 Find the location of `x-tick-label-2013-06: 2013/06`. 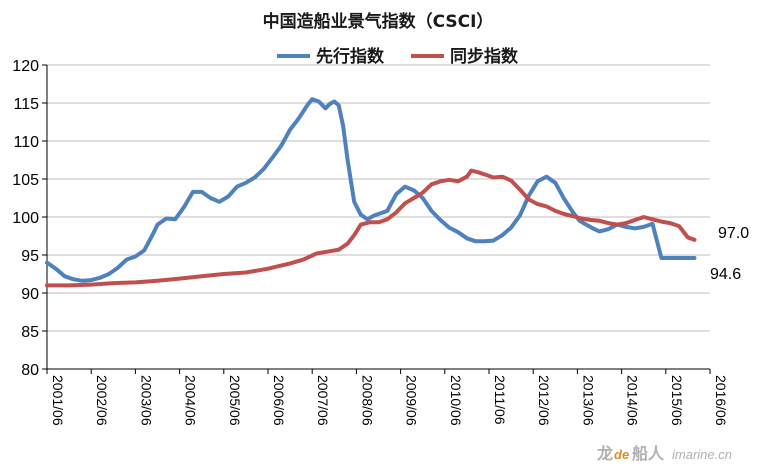

x-tick-label-2013-06: 2013/06 is located at coordinates (588, 400).